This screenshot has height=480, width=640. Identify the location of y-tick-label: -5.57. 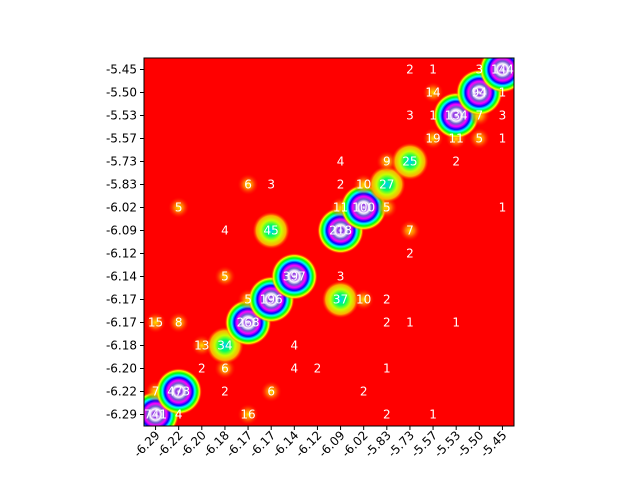
(121, 139).